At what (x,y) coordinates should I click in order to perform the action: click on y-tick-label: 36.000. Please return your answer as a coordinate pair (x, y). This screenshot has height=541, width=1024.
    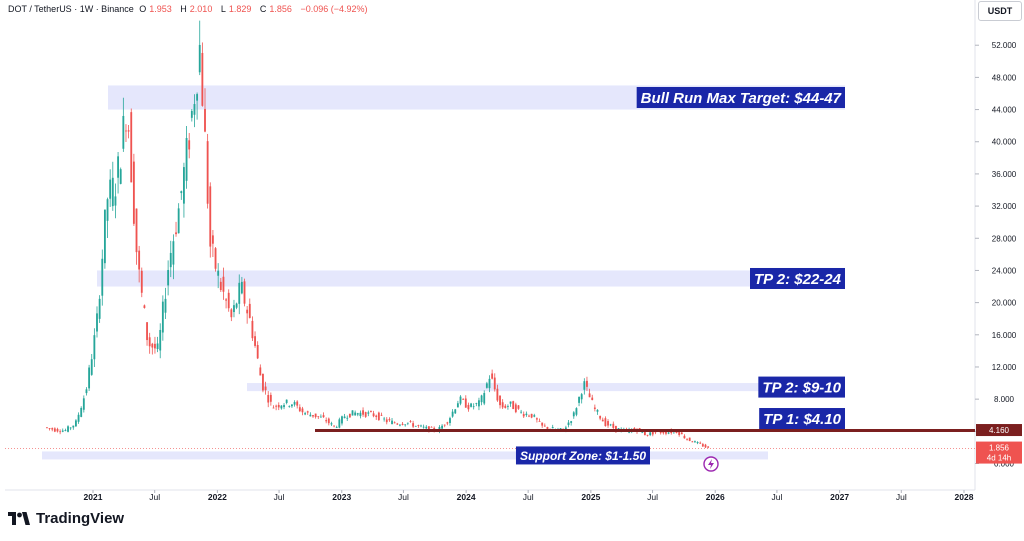
    Looking at the image, I should click on (1004, 174).